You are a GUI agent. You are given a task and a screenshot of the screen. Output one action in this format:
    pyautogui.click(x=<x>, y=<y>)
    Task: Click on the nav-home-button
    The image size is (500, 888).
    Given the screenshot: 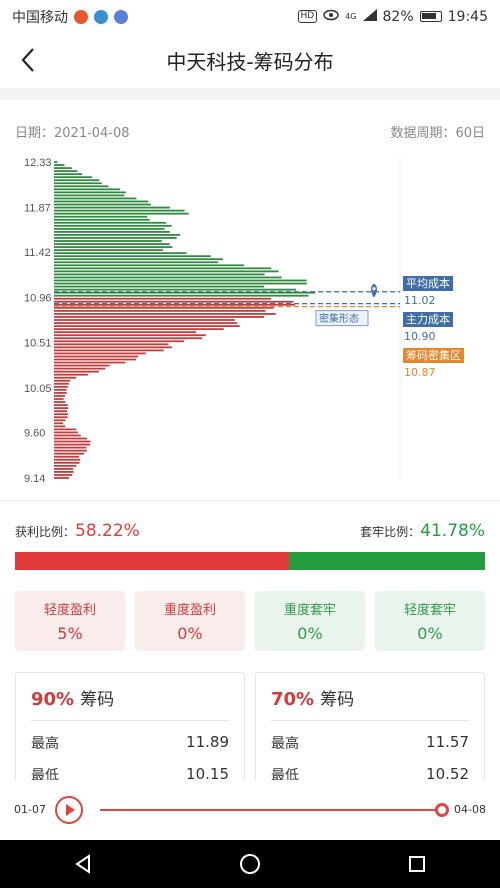 What is the action you would take?
    pyautogui.click(x=250, y=864)
    